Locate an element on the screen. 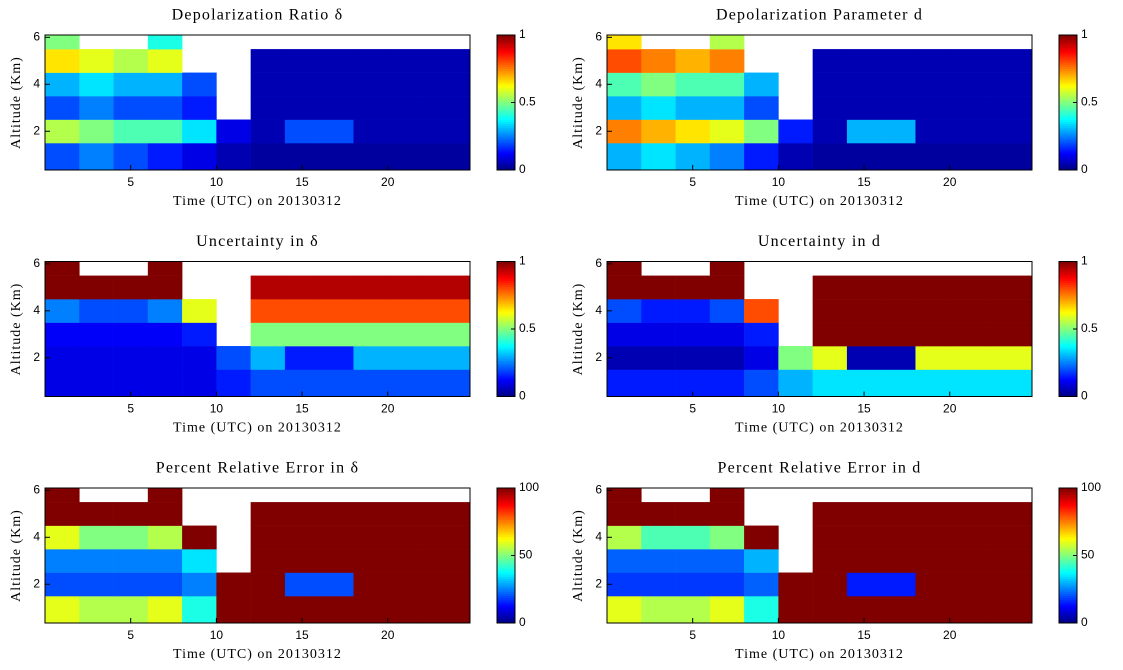 This screenshot has height=670, width=1123. x-tick-label: 20 is located at coordinates (388, 182).